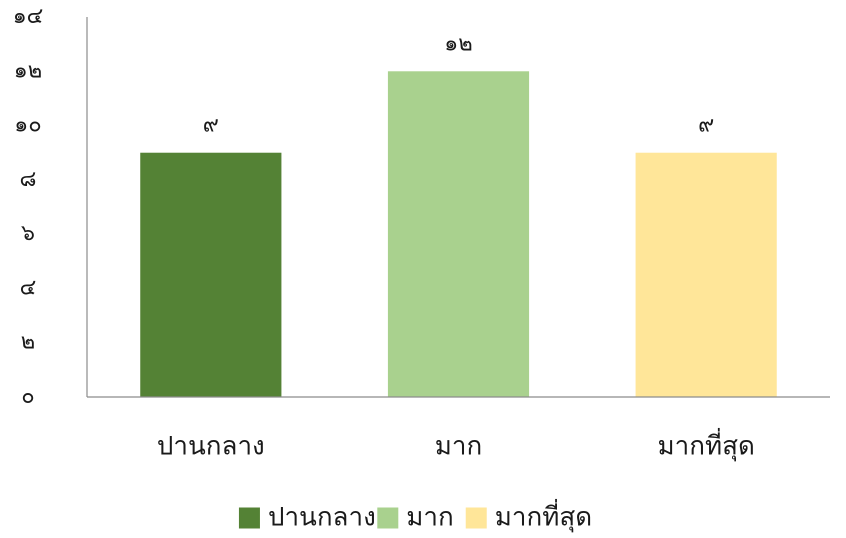 The image size is (846, 538). I want to click on legend: ปานกลาง มาก มากที่สุด, so click(415, 516).